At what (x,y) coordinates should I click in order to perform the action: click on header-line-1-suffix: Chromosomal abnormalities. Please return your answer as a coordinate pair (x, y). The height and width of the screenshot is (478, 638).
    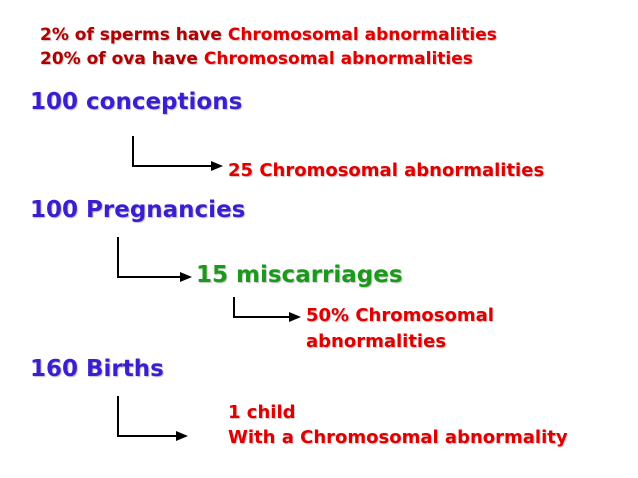
    Looking at the image, I should click on (362, 35).